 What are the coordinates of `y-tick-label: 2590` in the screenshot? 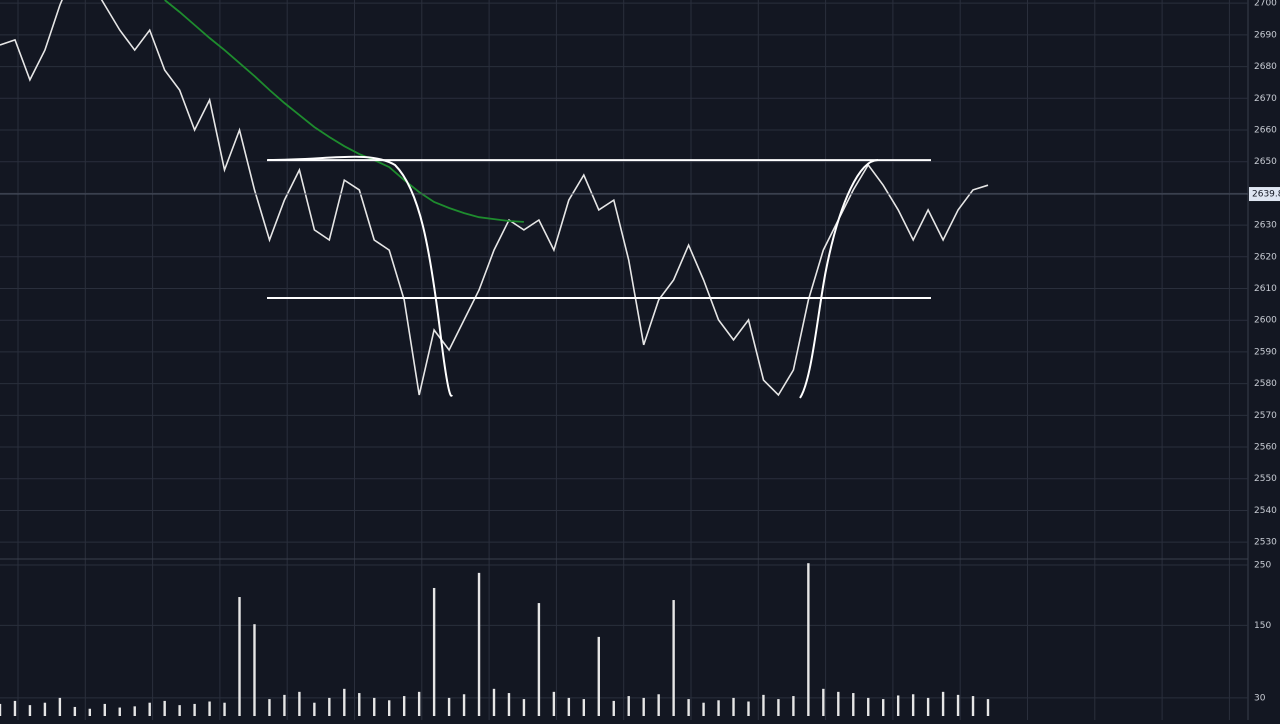 It's located at (1265, 352).